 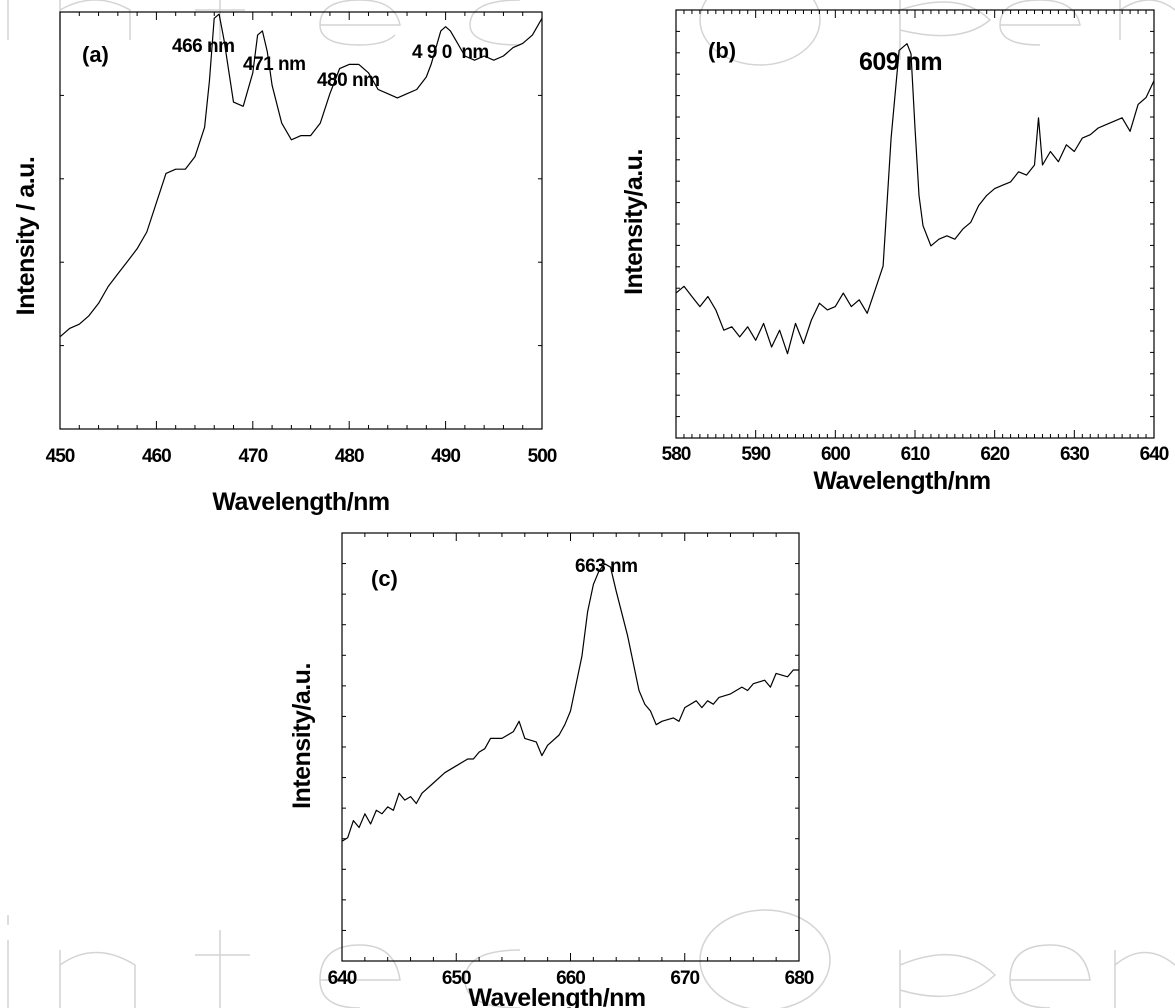 I want to click on x-tick-label: 660, so click(x=570, y=978).